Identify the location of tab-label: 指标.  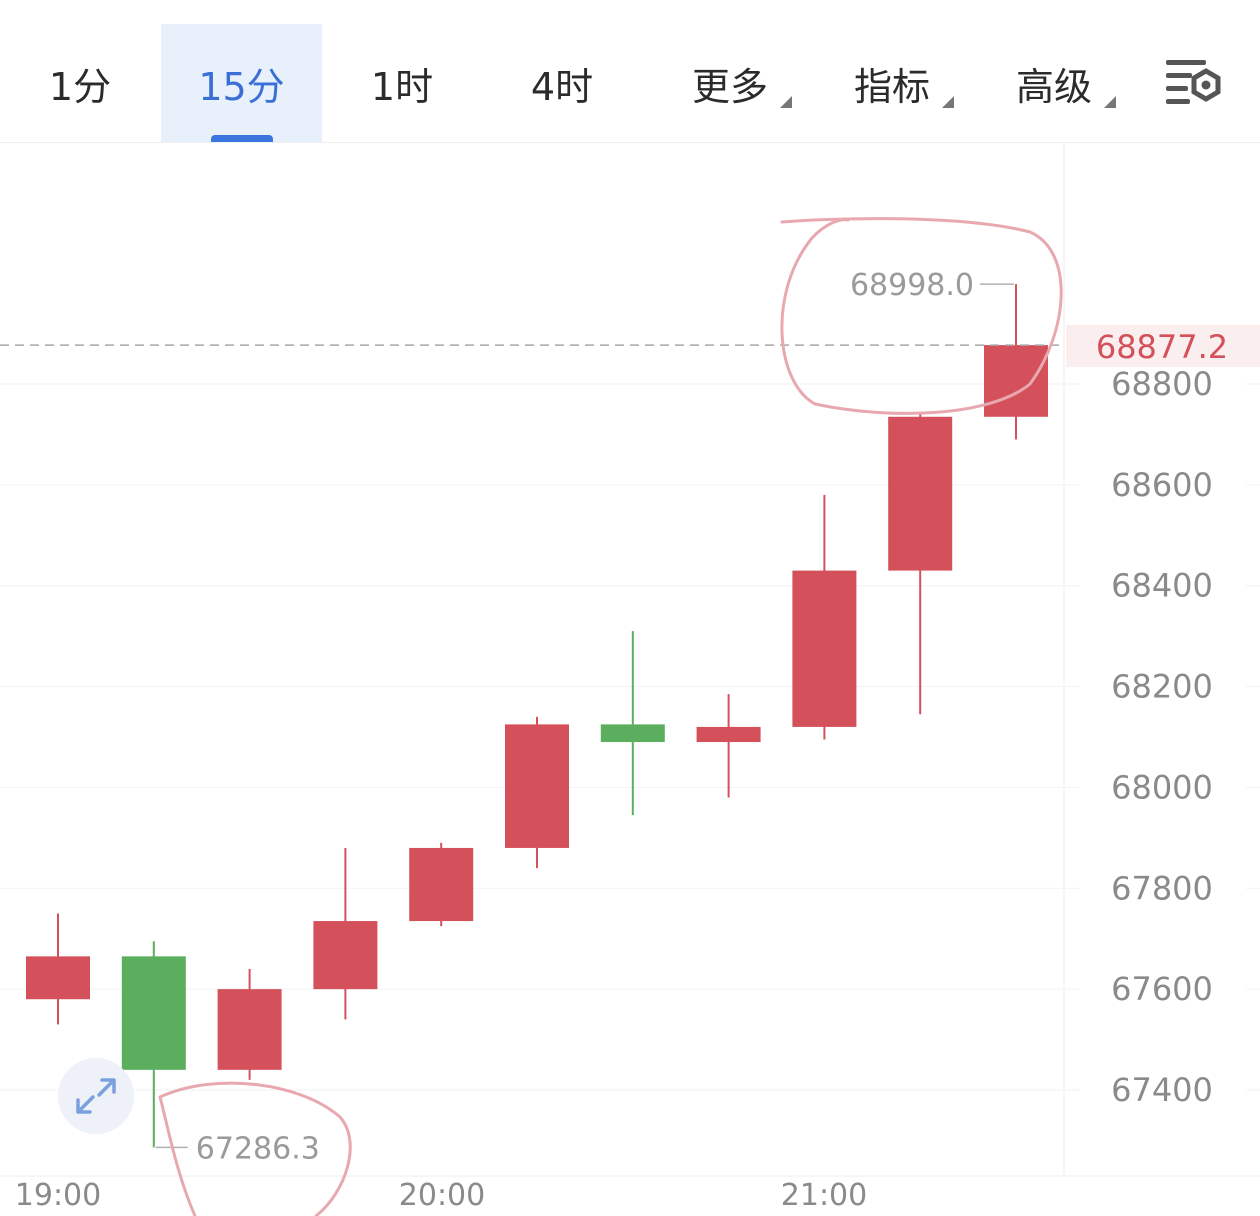
(891, 86).